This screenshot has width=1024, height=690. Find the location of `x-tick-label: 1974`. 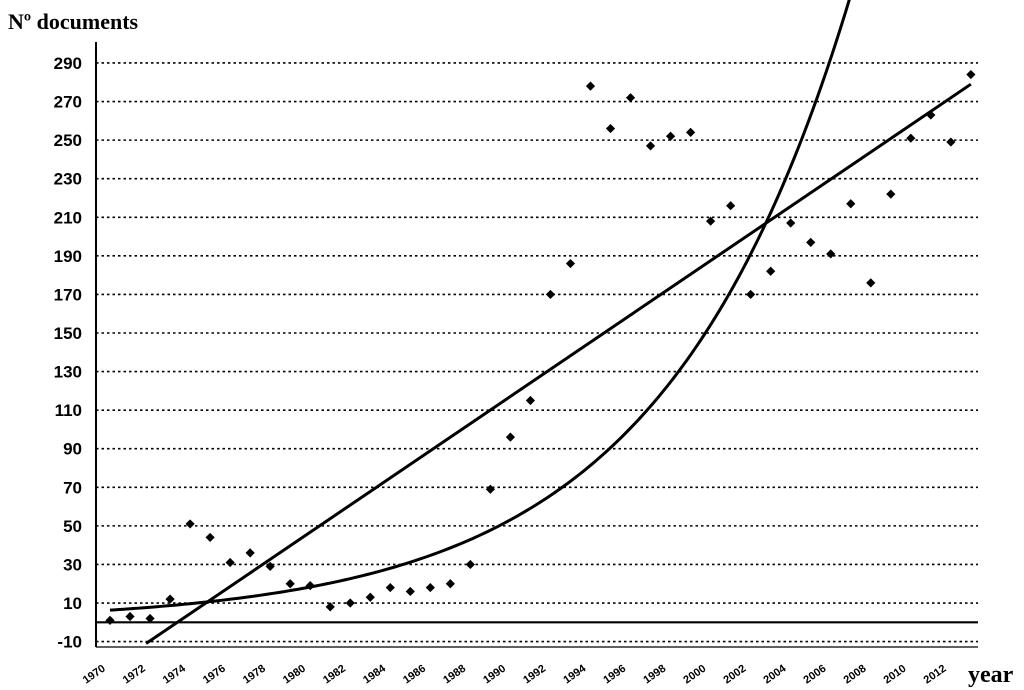

x-tick-label: 1974 is located at coordinates (175, 674).